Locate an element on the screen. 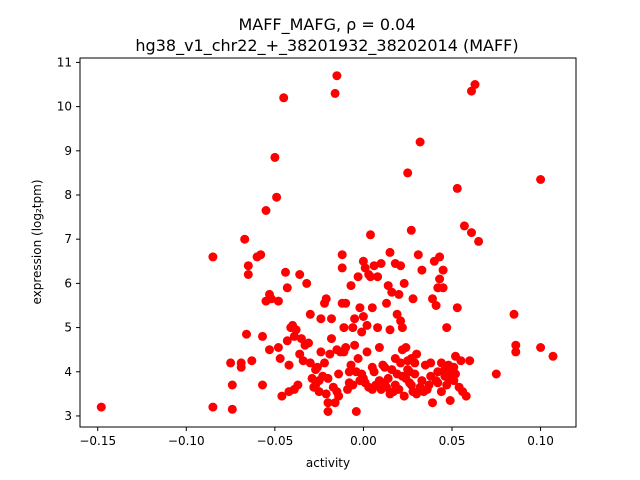 The image size is (640, 480). y-tick-label: 10 is located at coordinates (64, 107).